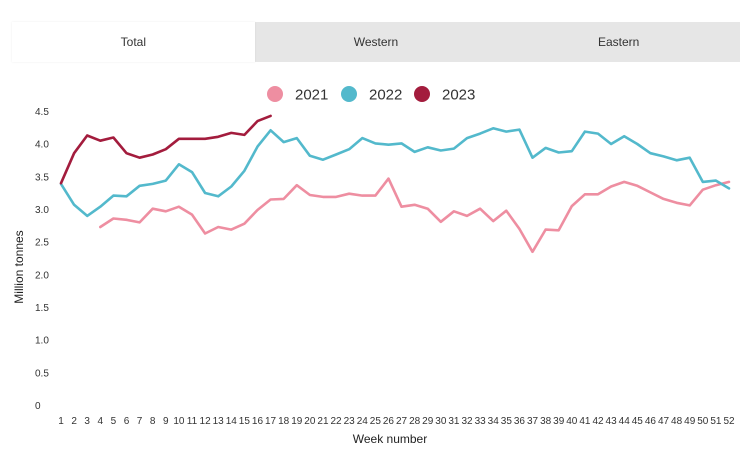 This screenshot has width=740, height=450. Describe the element at coordinates (422, 94) in the screenshot. I see `legend-marker-2023` at that location.